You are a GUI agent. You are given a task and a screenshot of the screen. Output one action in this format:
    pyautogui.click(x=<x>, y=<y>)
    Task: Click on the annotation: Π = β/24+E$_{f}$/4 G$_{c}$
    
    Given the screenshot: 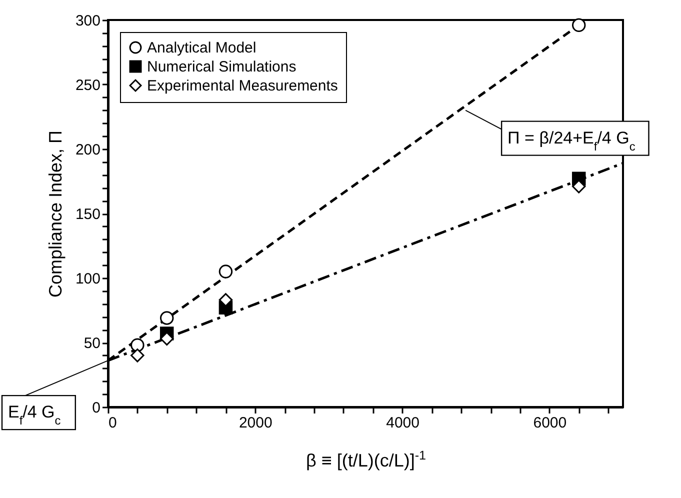 What is the action you would take?
    pyautogui.click(x=572, y=141)
    